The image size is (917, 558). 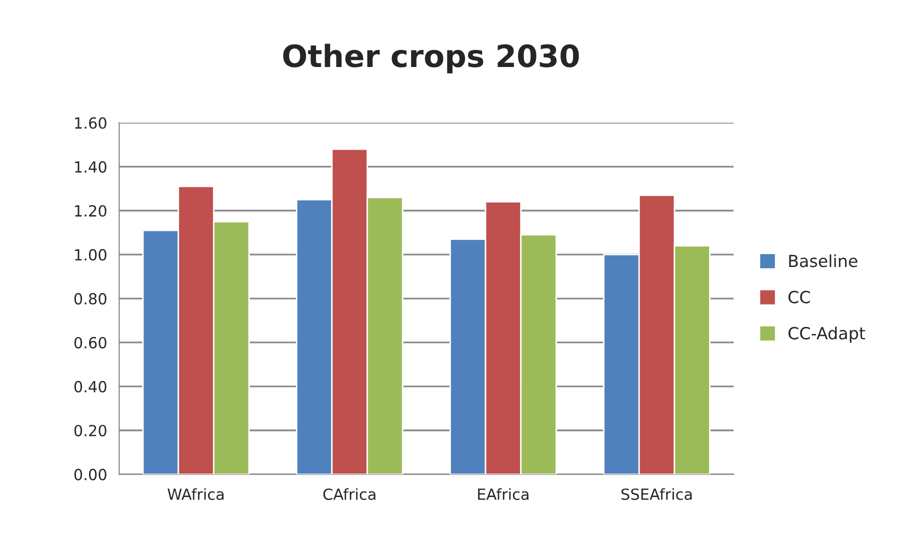 I want to click on y-tick-label: 1.00, so click(x=90, y=255).